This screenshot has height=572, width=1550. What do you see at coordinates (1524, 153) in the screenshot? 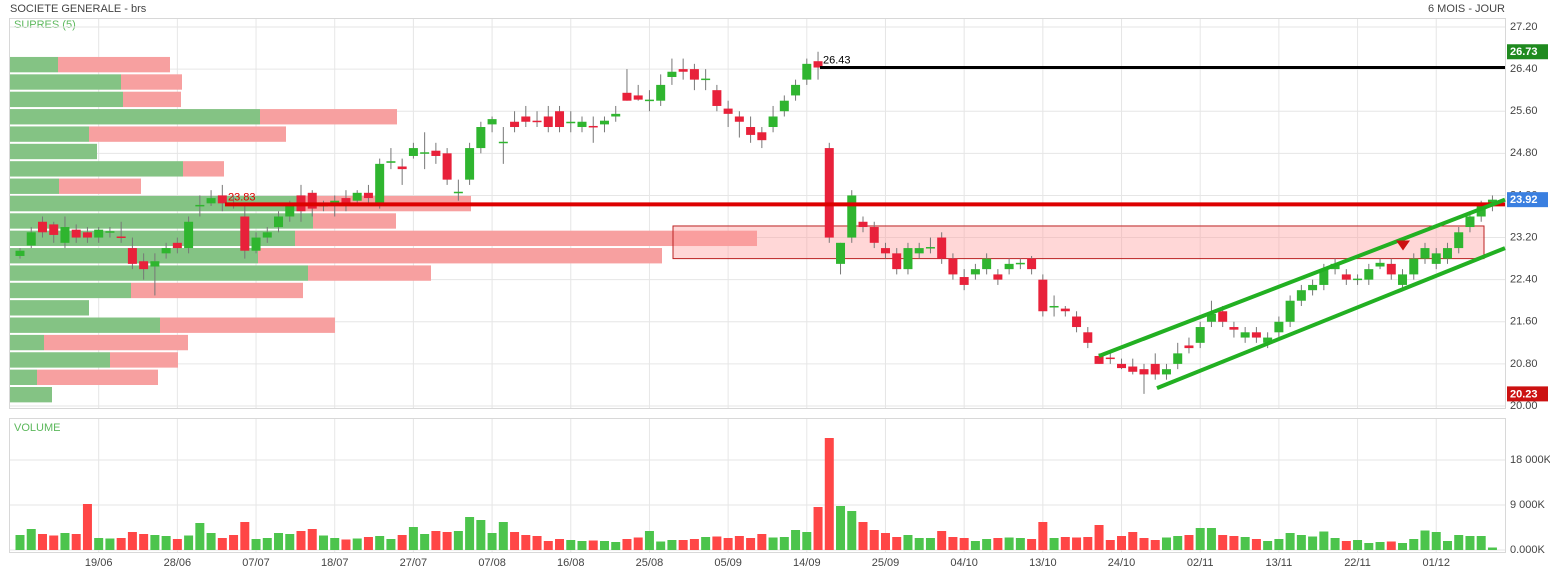
I see `y-tick-label: 24.80` at bounding box center [1524, 153].